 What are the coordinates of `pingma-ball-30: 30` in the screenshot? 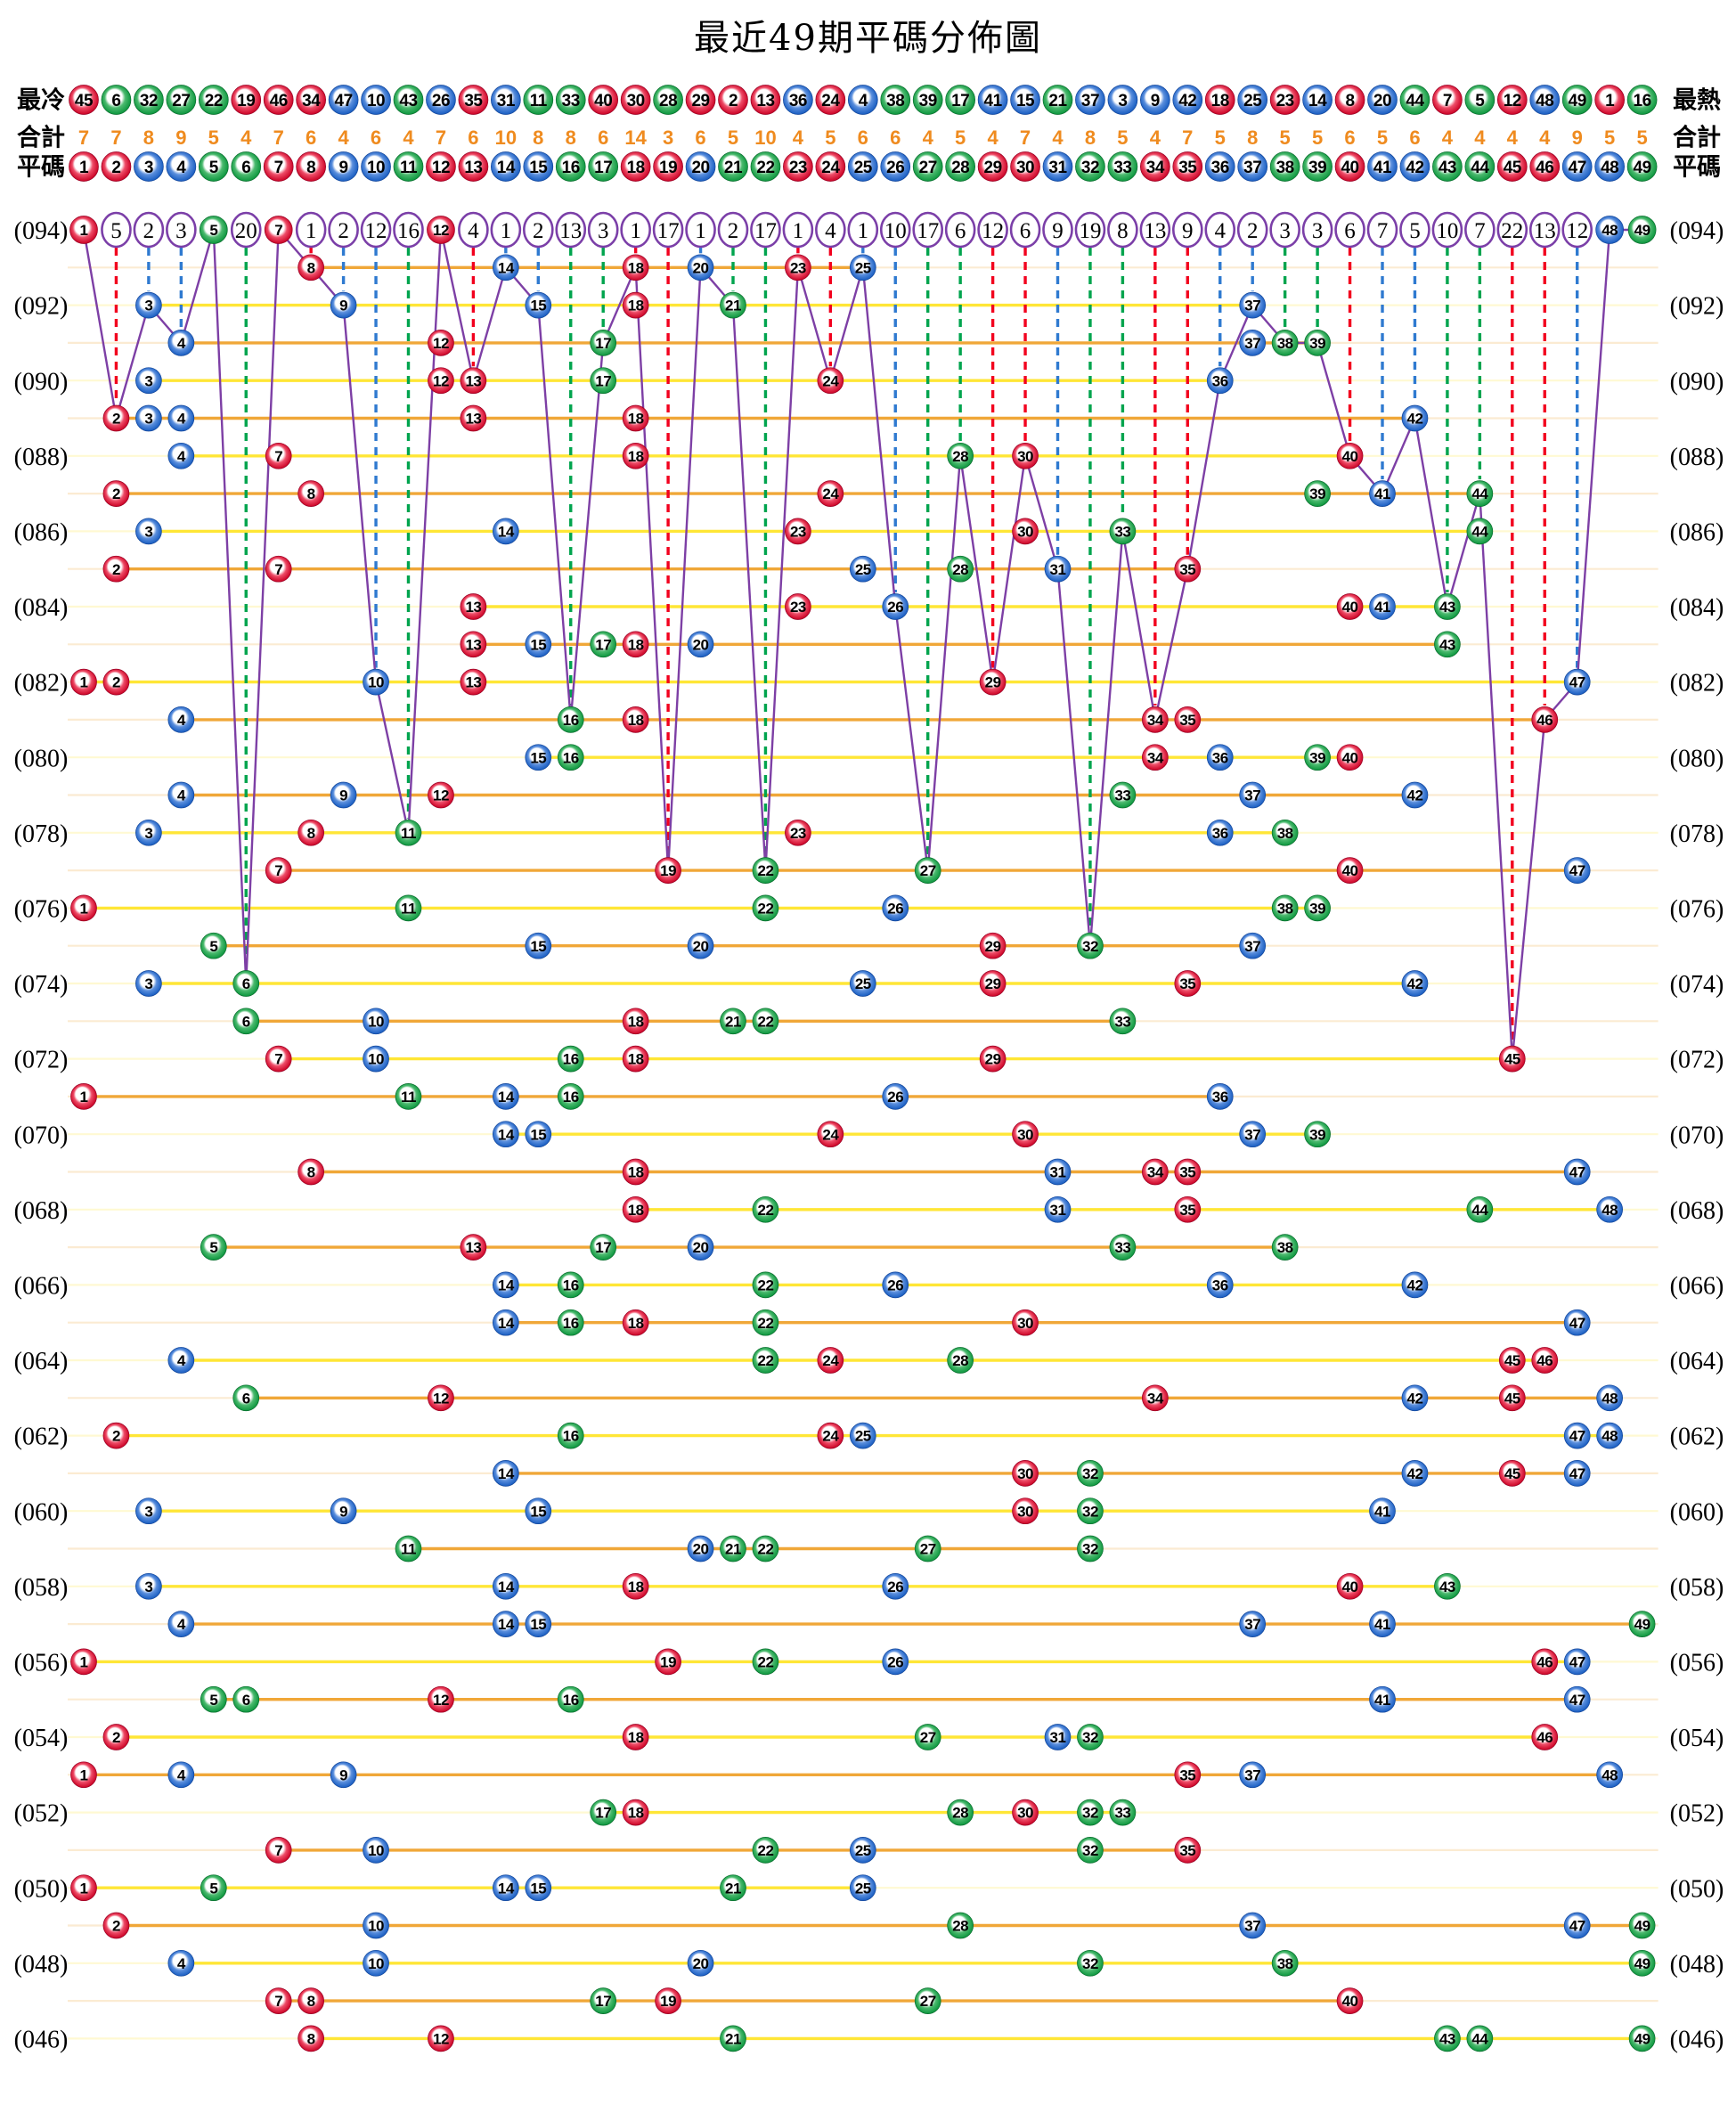 It's located at (1025, 166).